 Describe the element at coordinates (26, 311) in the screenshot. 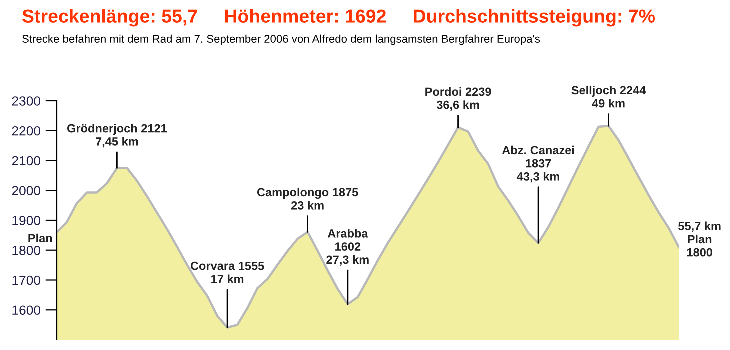

I see `y-tick-label: 1600` at that location.